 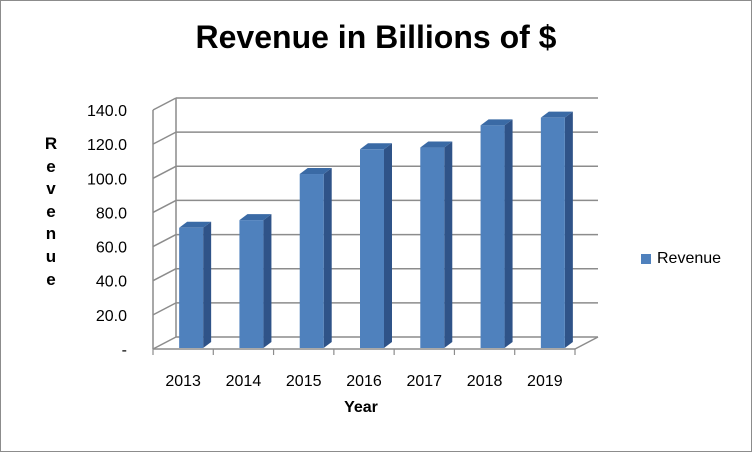 What do you see at coordinates (107, 145) in the screenshot?
I see `y-tick-label: 120.0` at bounding box center [107, 145].